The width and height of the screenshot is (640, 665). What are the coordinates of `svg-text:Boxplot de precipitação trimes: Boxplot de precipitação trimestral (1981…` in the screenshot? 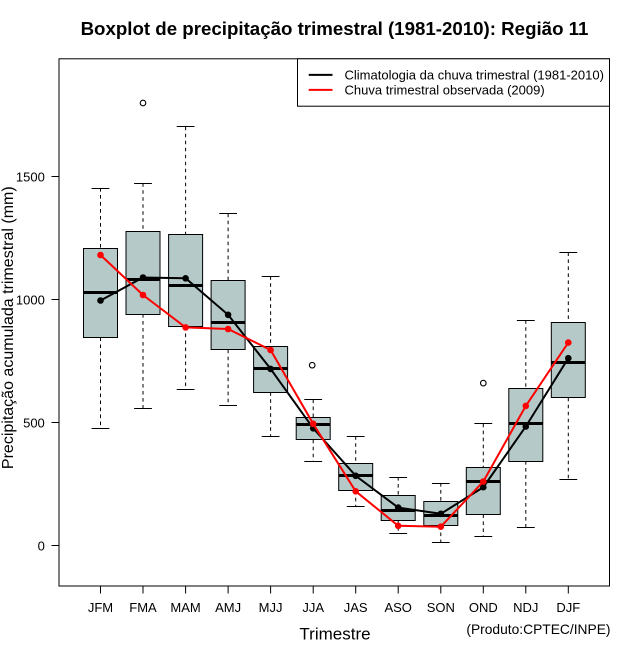 It's located at (335, 28).